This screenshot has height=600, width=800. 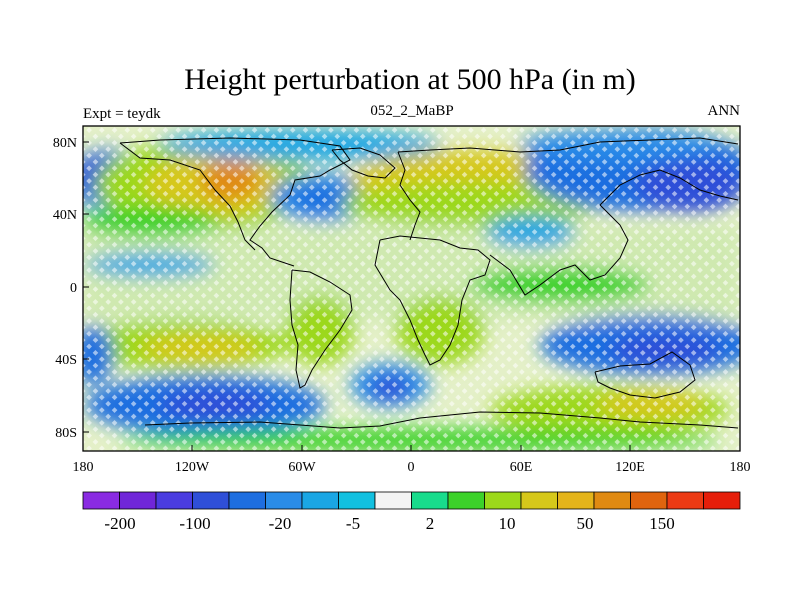 What do you see at coordinates (630, 467) in the screenshot?
I see `x-tick-label: 120E` at bounding box center [630, 467].